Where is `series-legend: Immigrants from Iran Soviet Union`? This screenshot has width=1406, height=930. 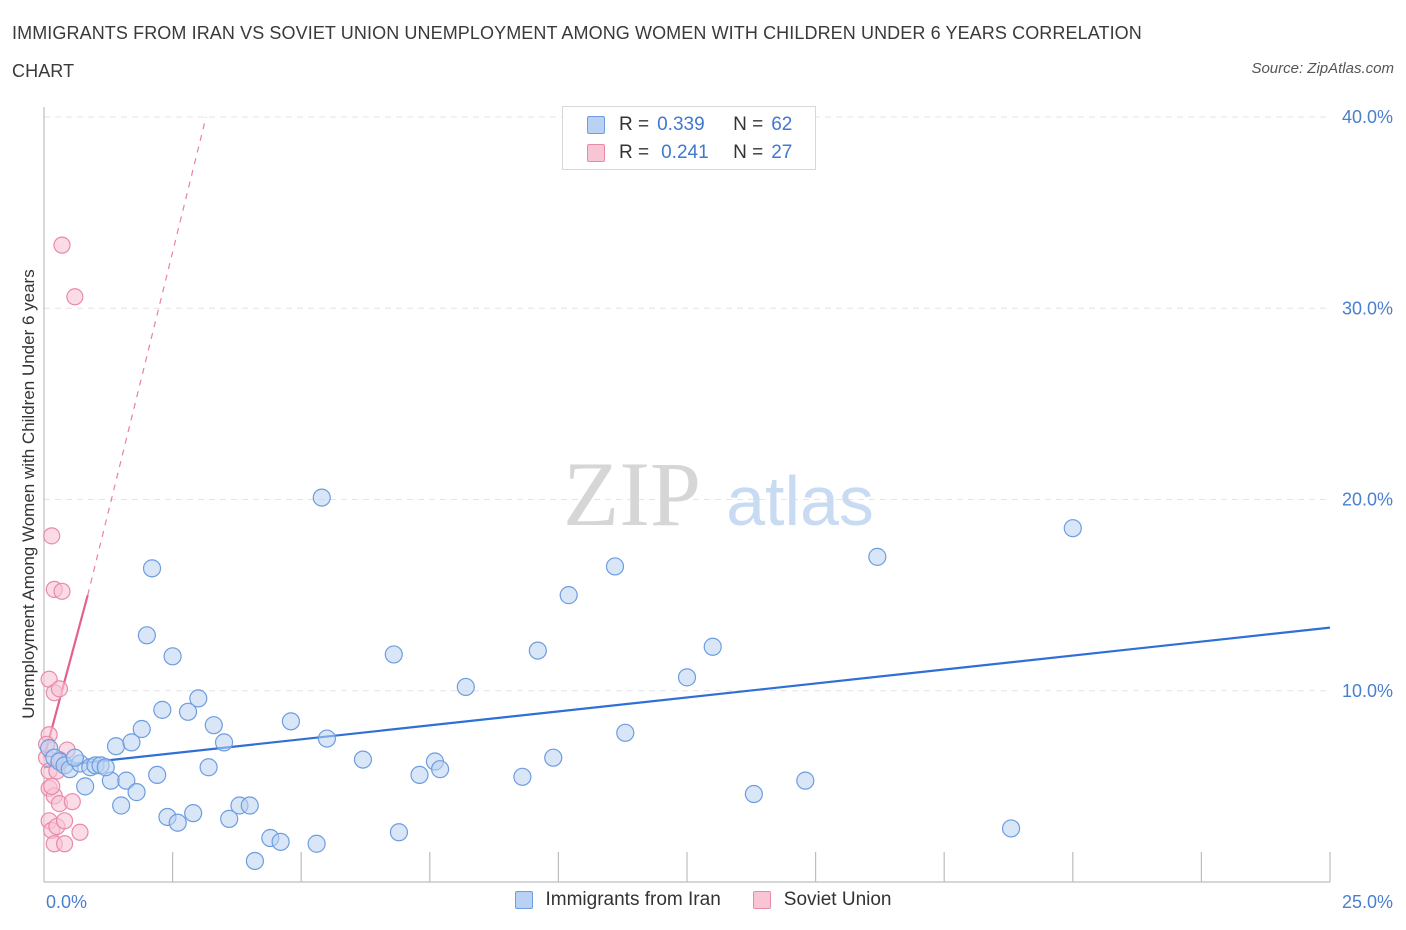 series-legend: Immigrants from Iran Soviet Union is located at coordinates (703, 900).